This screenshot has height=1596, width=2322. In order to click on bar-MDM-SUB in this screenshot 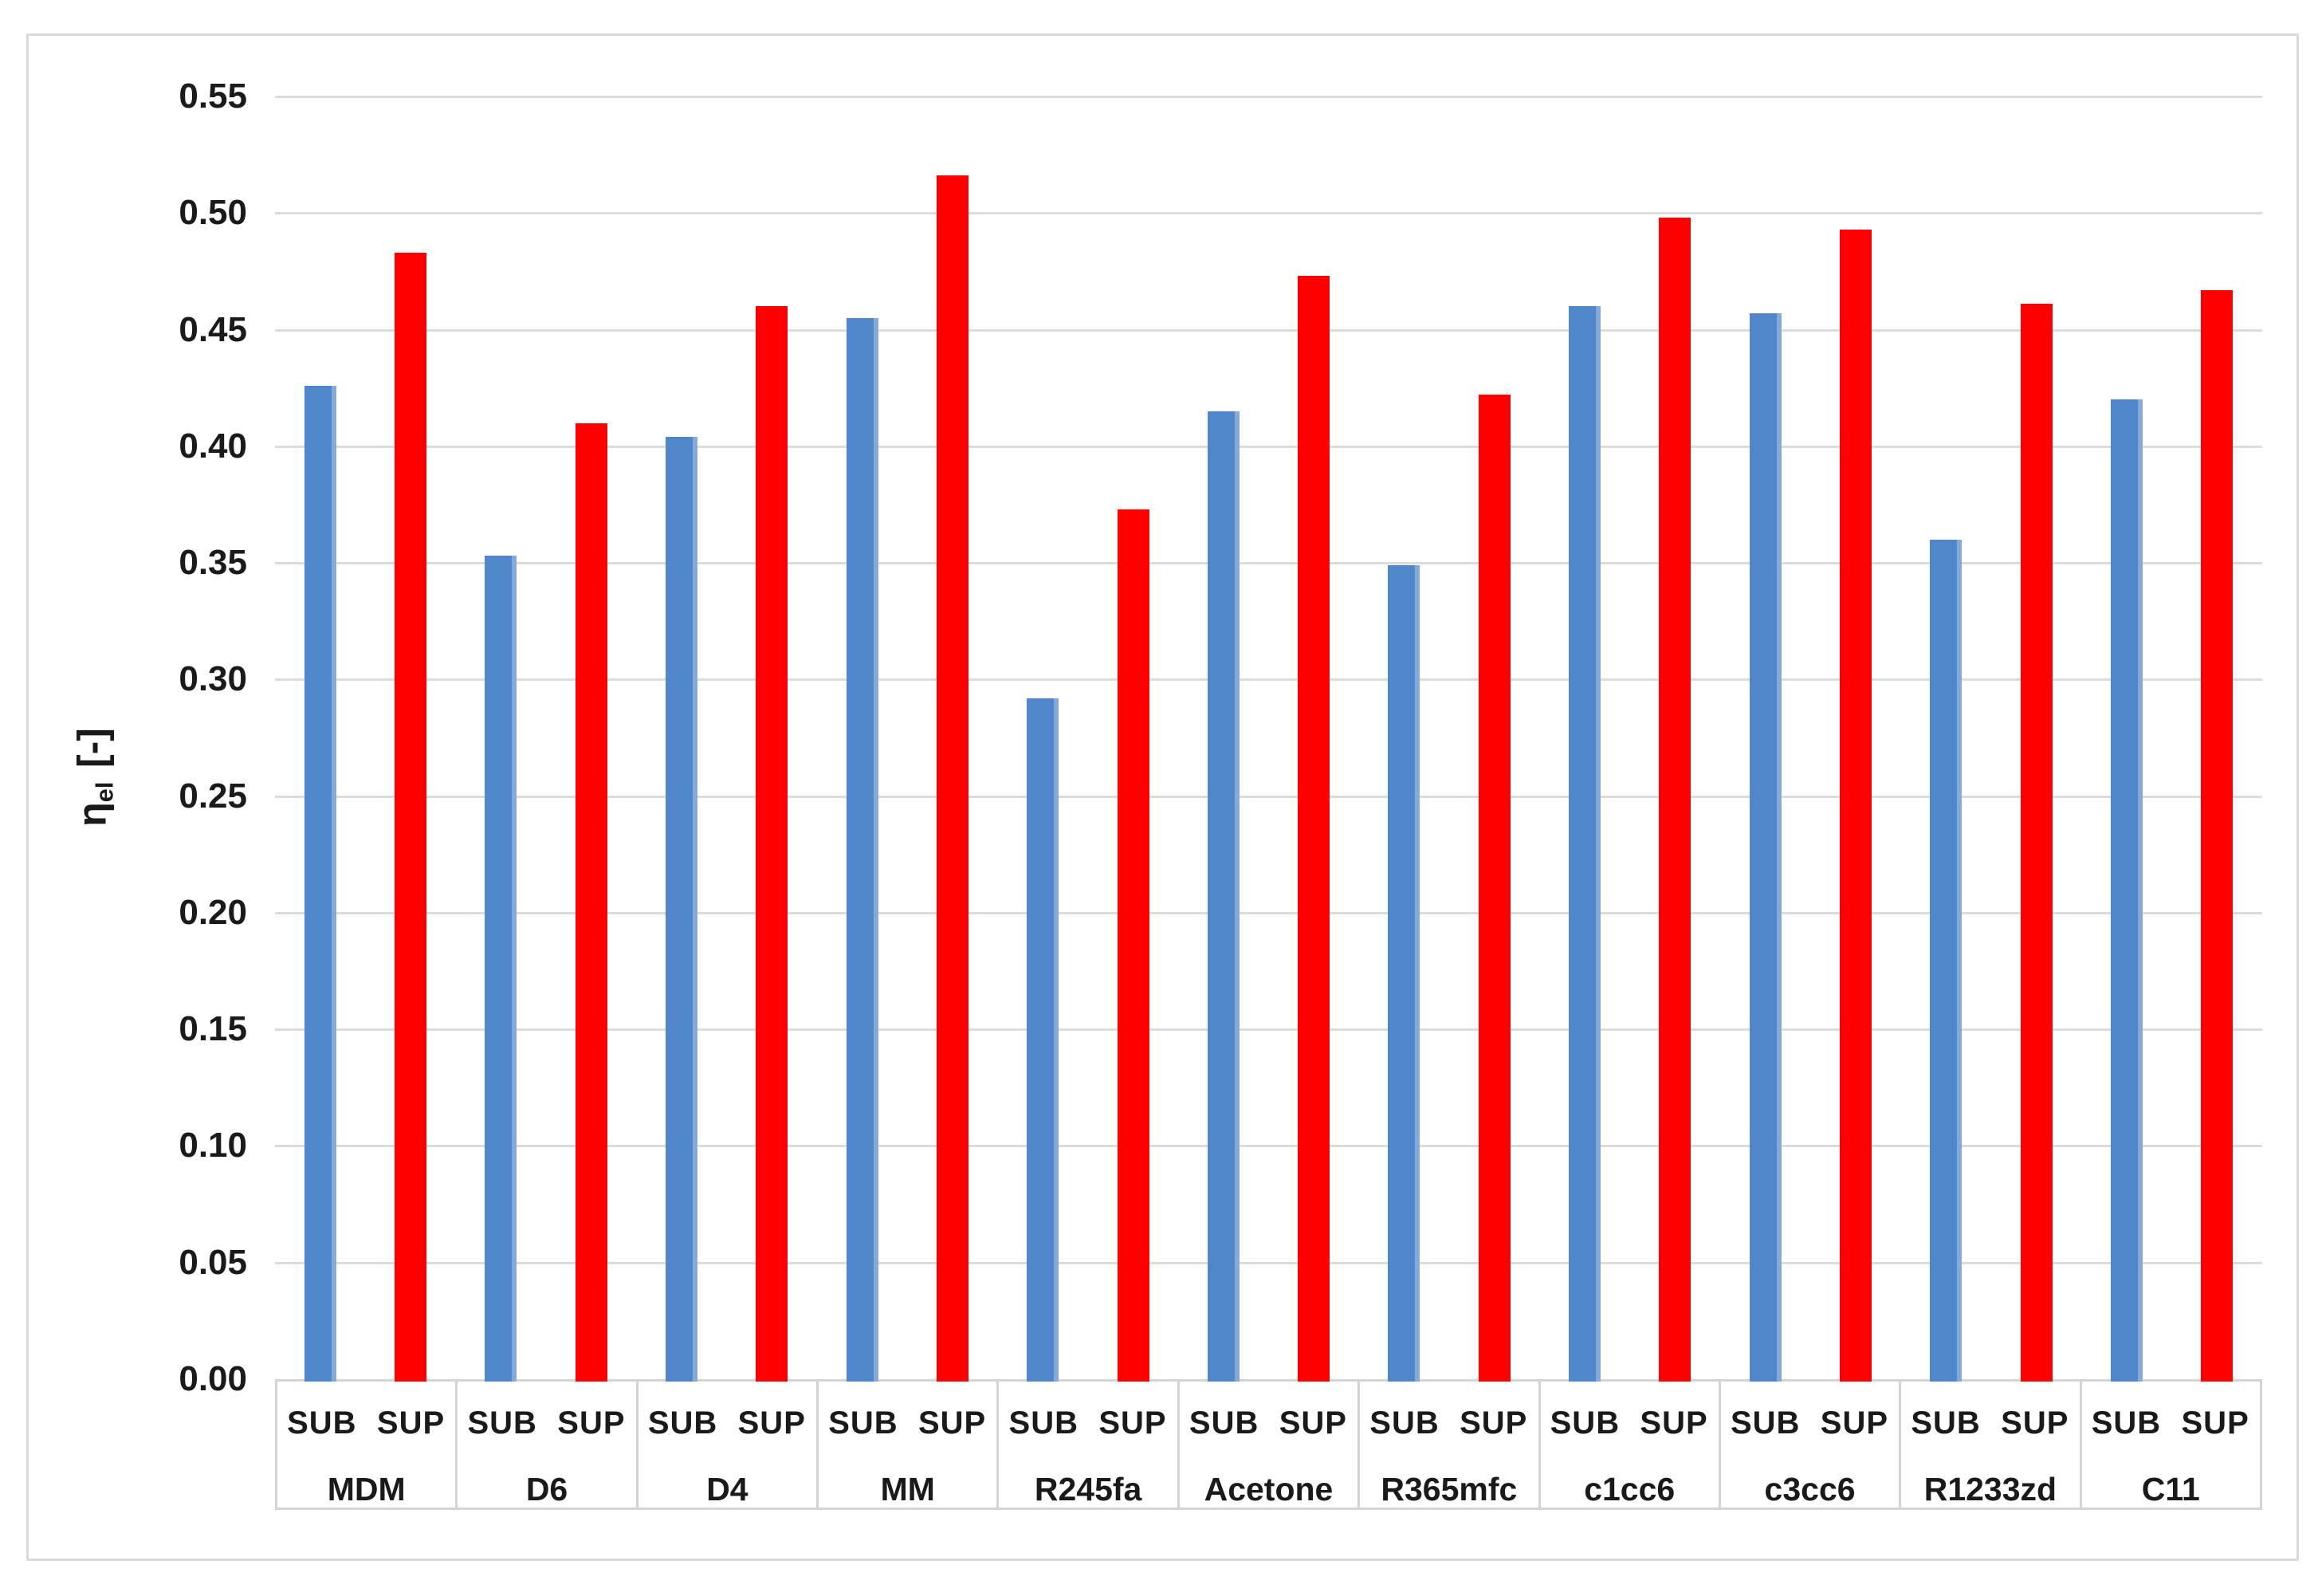, I will do `click(320, 884)`.